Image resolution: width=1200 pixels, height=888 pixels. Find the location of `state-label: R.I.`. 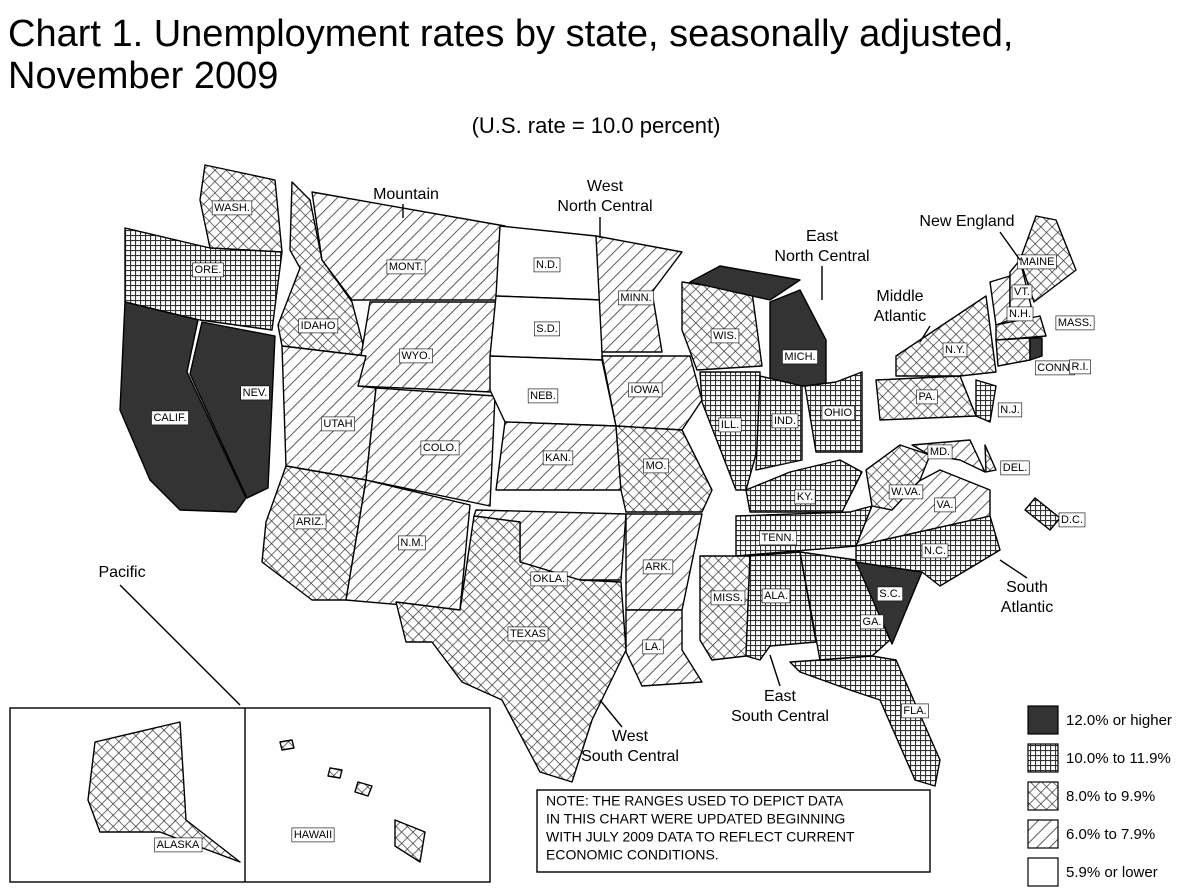

state-label: R.I. is located at coordinates (1079, 367).